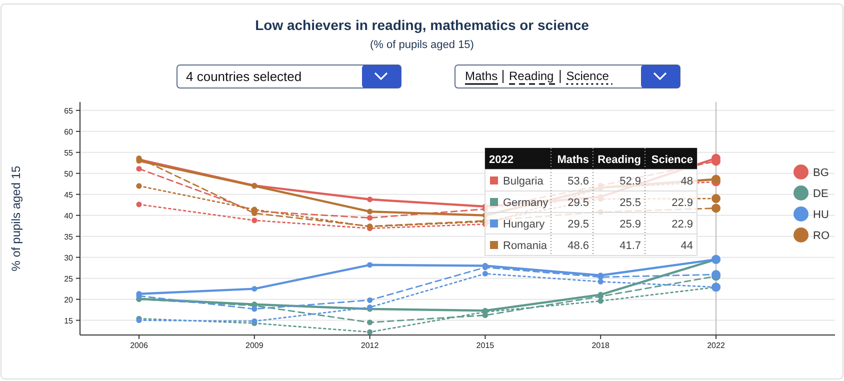 The width and height of the screenshot is (844, 381). I want to click on annotation: 25.9, so click(630, 224).